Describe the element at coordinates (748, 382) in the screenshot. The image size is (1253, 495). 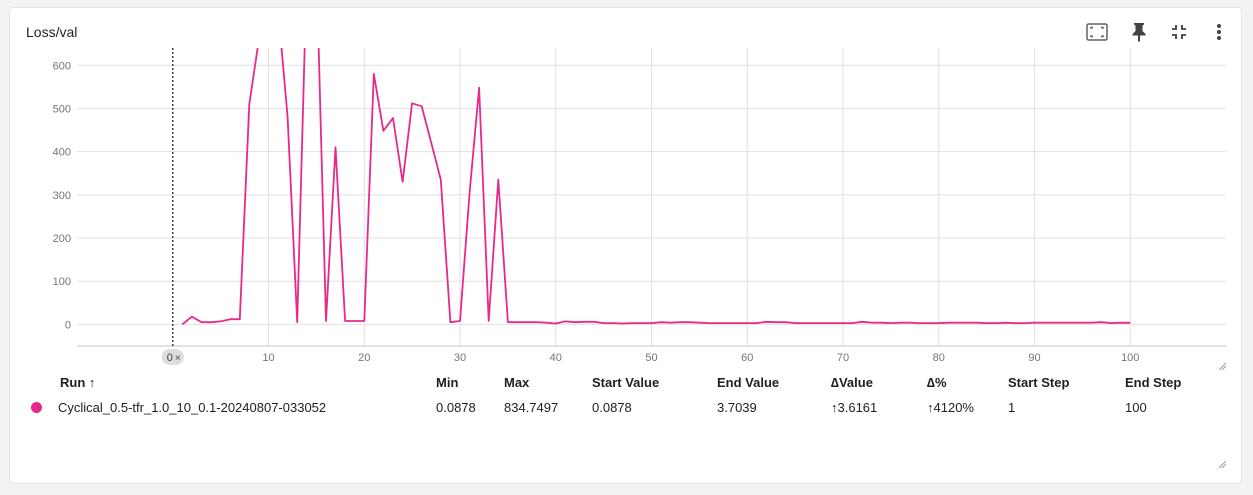
I see `column-header-end-value: End Value` at that location.